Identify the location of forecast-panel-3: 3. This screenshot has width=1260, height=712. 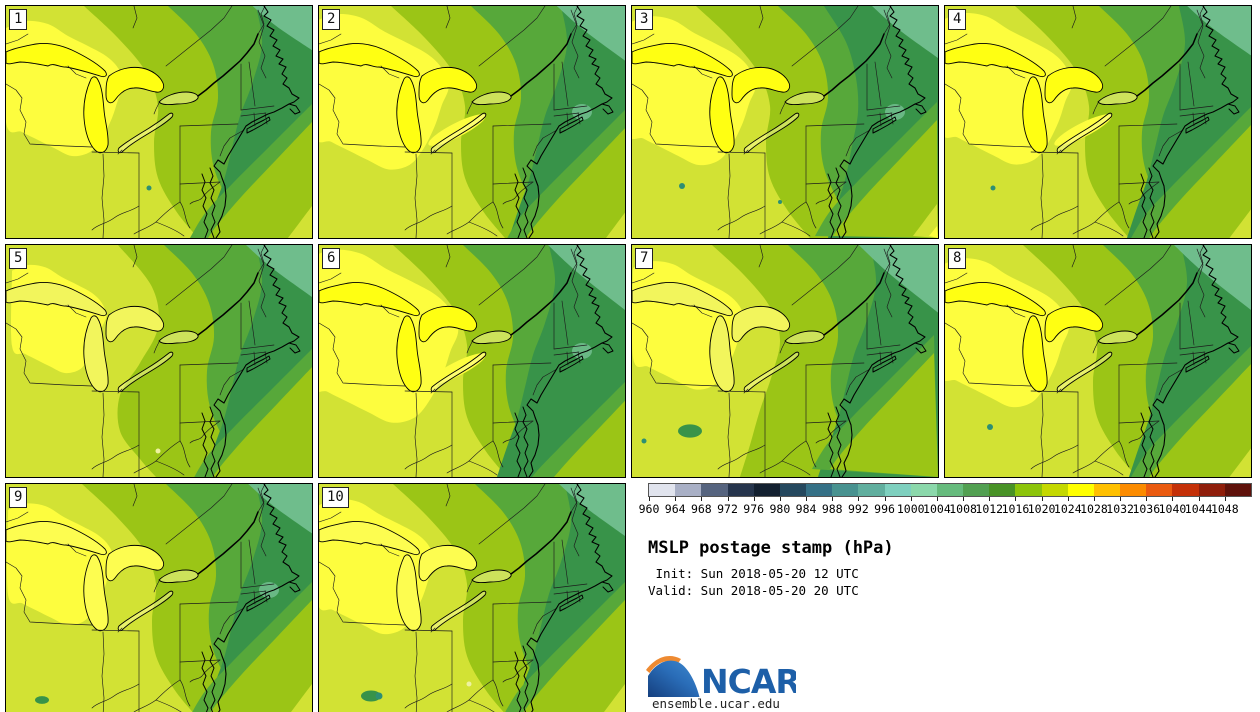
(785, 122).